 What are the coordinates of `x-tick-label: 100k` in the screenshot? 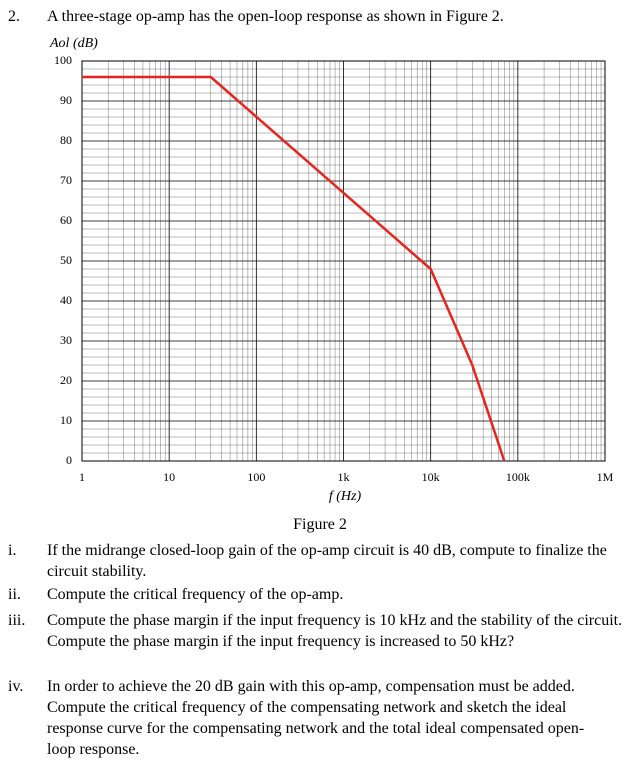 It's located at (518, 477).